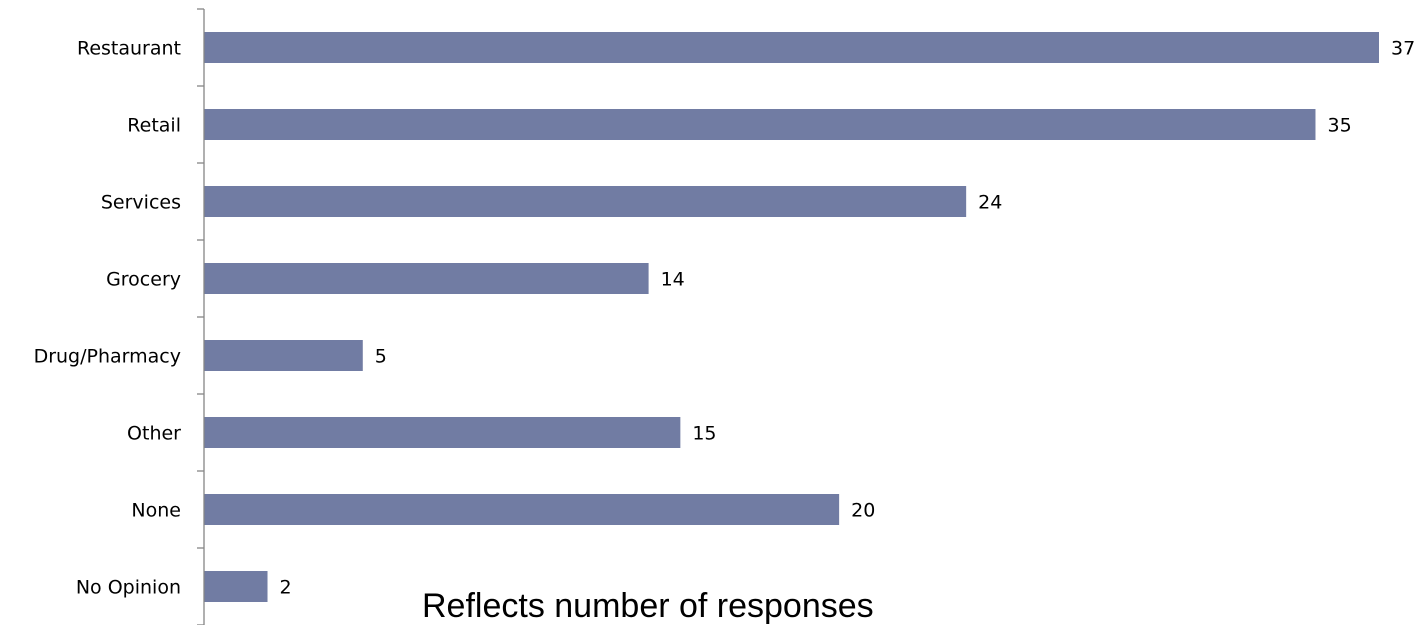 The height and width of the screenshot is (625, 1428). Describe the element at coordinates (791, 47) in the screenshot. I see `bar-restaurant` at that location.